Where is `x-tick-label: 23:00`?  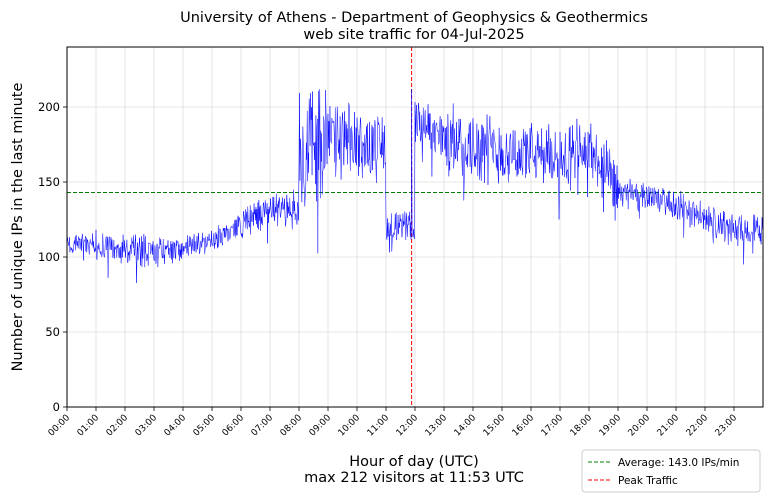 x-tick-label: 23:00 is located at coordinates (727, 426).